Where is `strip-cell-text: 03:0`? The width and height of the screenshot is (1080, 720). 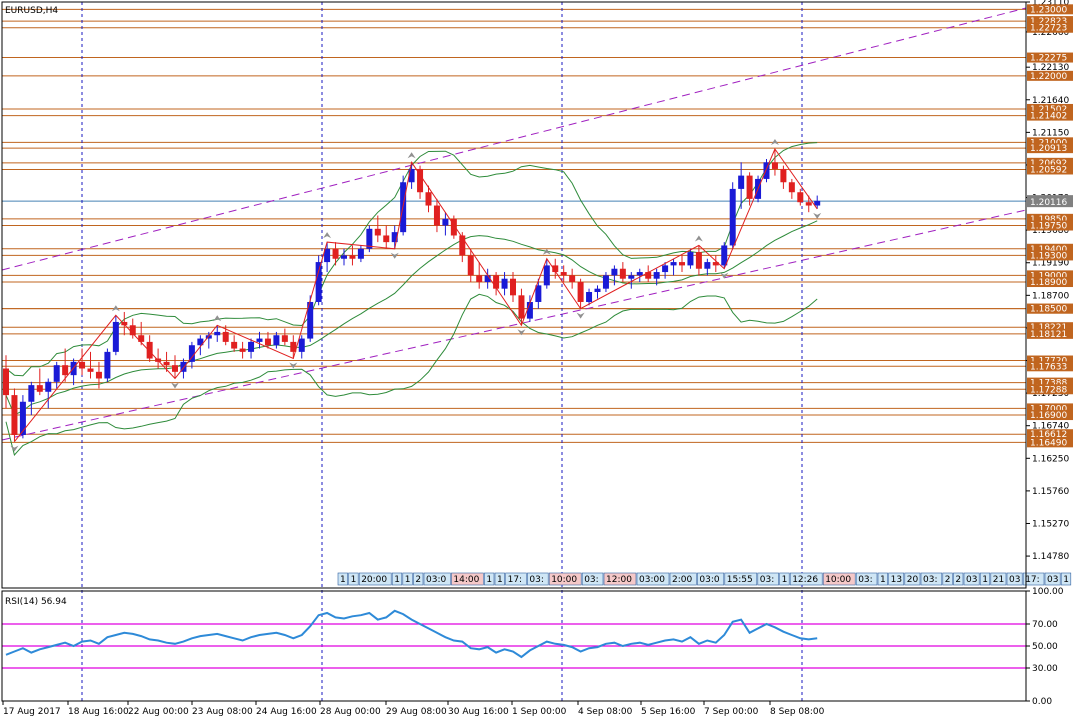
strip-cell-text: 03:0 is located at coordinates (436, 580).